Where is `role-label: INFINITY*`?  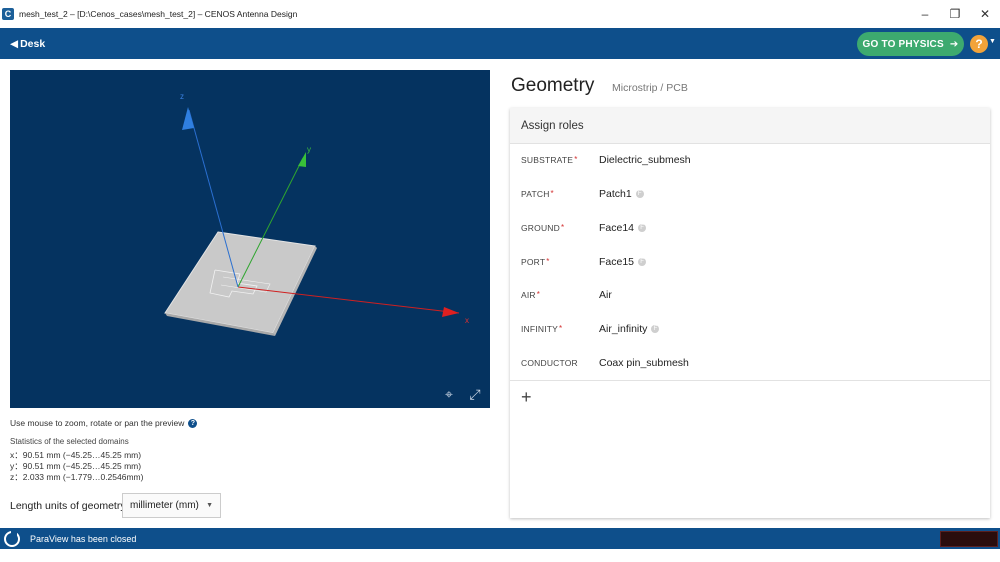
role-label: INFINITY* is located at coordinates (542, 329).